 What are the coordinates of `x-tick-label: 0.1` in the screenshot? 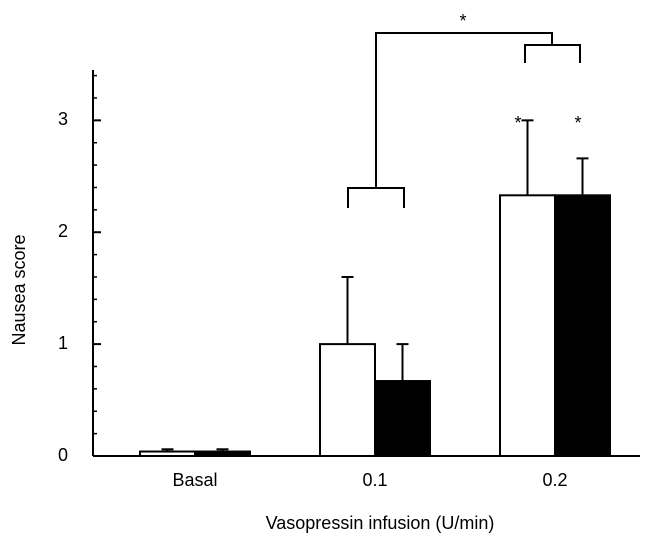 It's located at (374, 480).